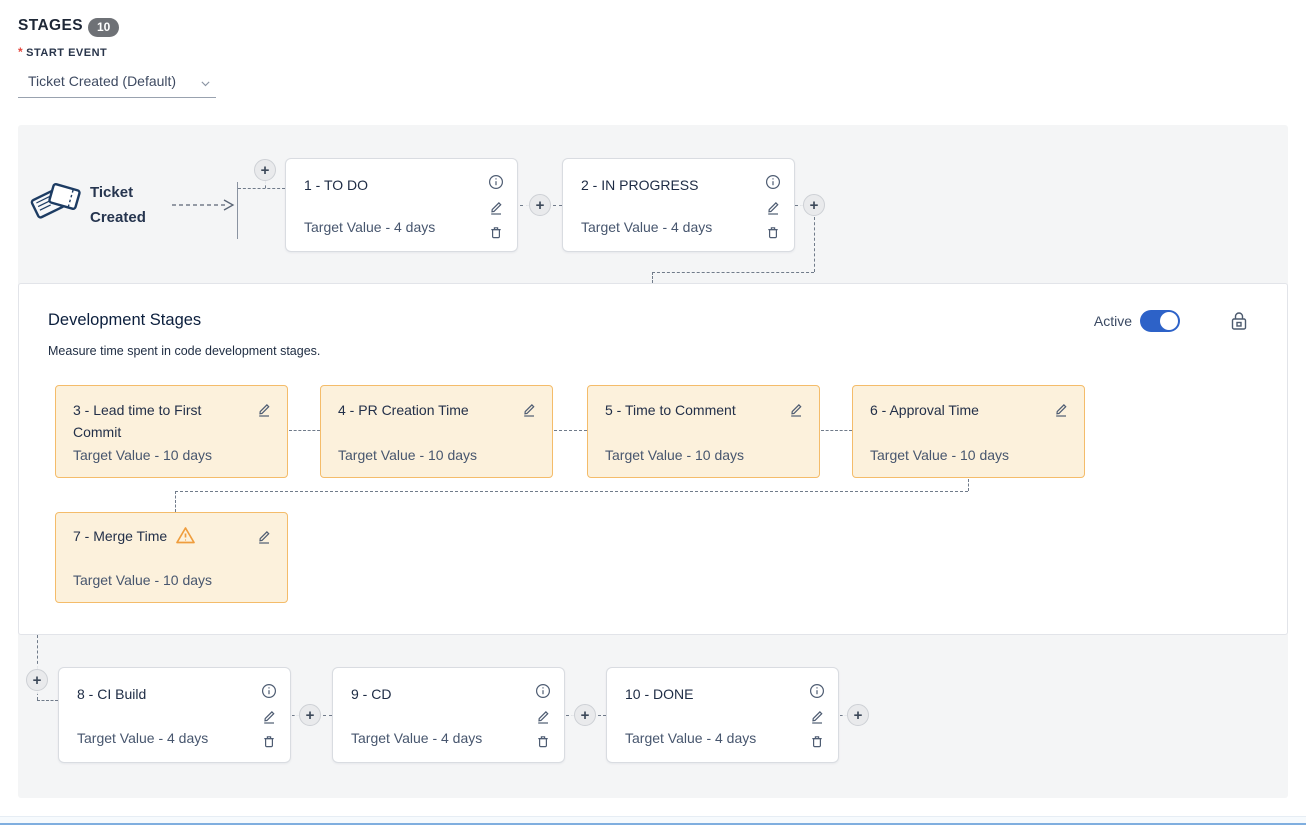 The height and width of the screenshot is (825, 1306). What do you see at coordinates (799, 205) in the screenshot?
I see `connector-2-plus` at bounding box center [799, 205].